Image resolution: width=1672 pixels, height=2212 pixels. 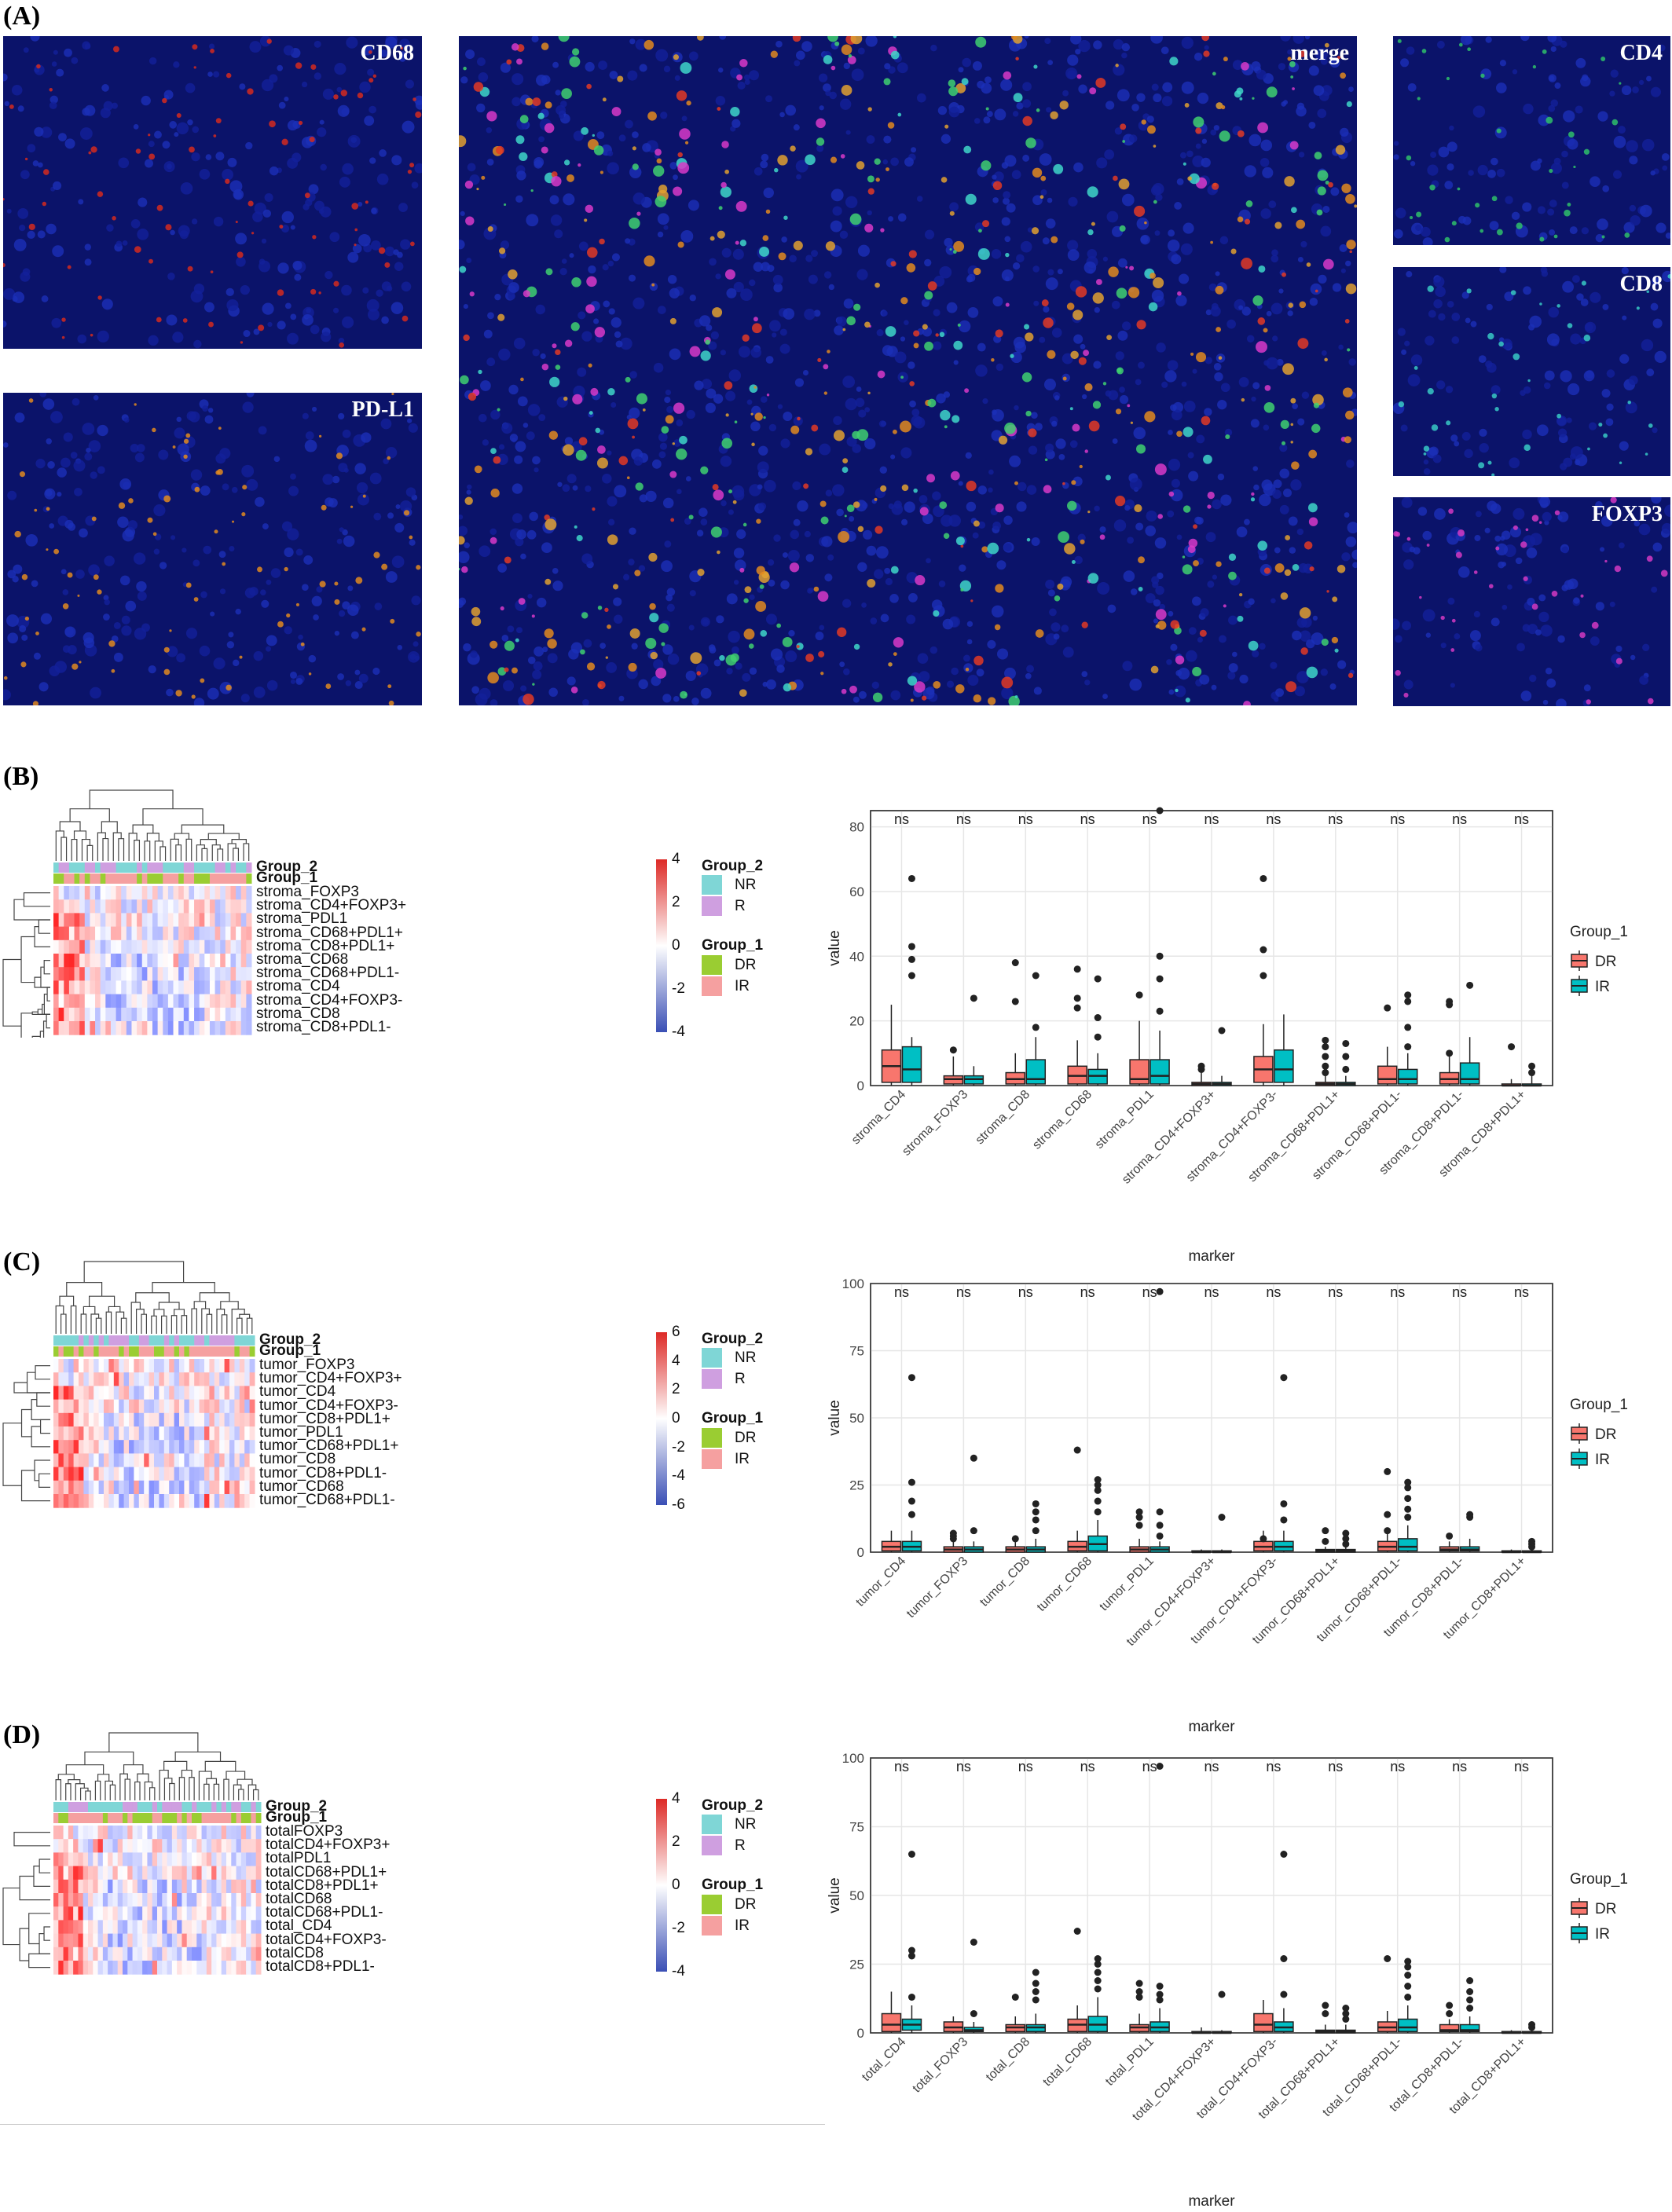 What do you see at coordinates (22, 1735) in the screenshot?
I see `panel-label-d: (D)` at bounding box center [22, 1735].